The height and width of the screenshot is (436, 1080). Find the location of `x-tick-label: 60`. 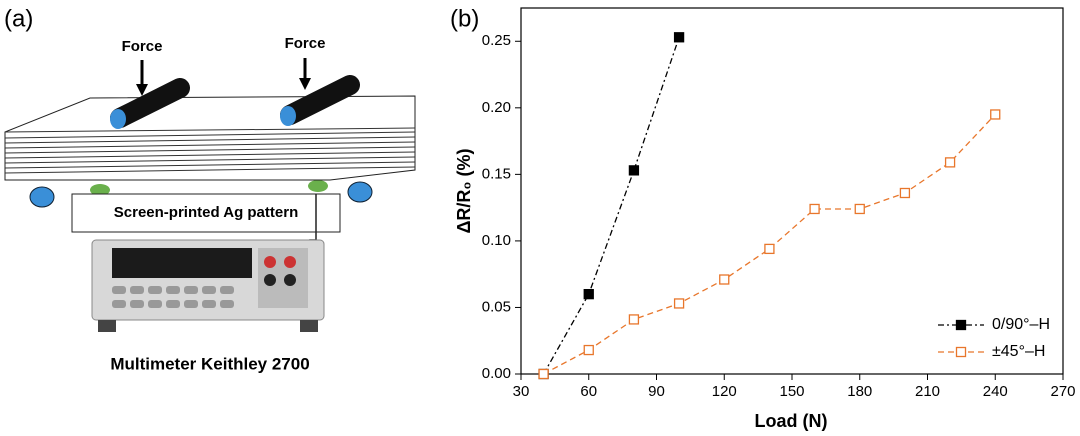

x-tick-label: 60 is located at coordinates (588, 391).